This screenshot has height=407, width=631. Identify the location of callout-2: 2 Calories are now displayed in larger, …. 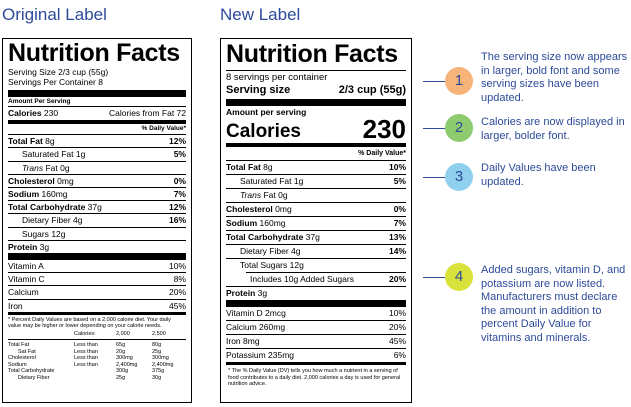
(525, 133).